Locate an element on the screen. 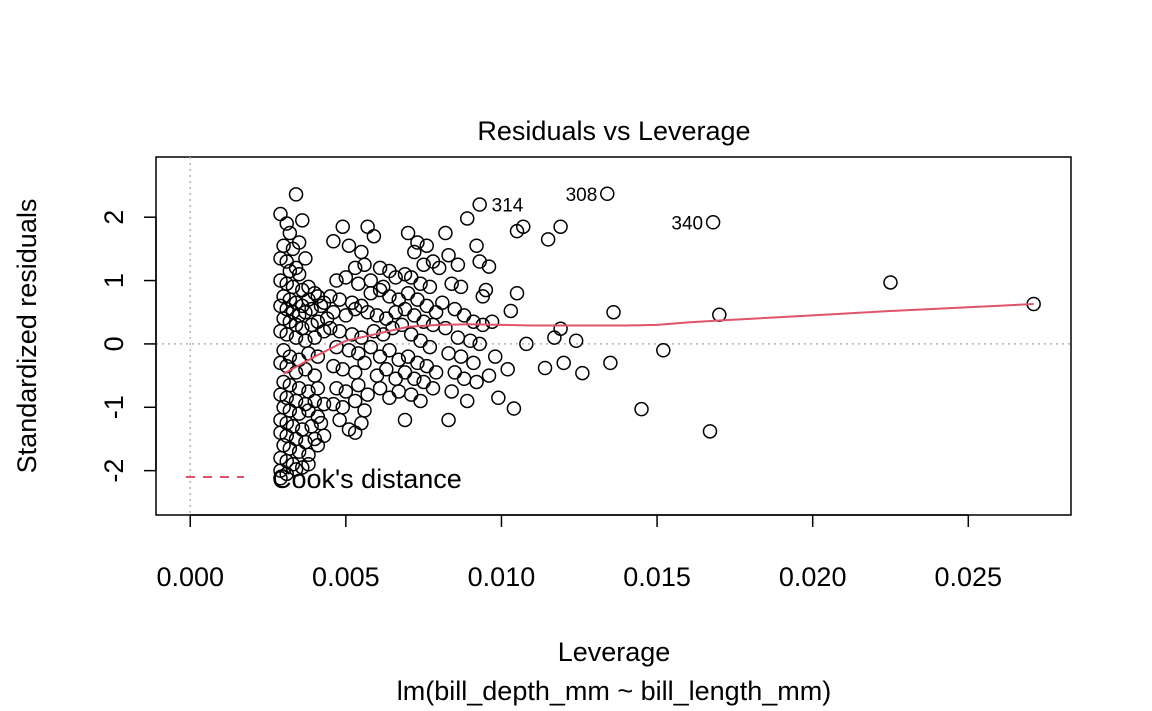  x-axis-label: Leverage is located at coordinates (614, 652).